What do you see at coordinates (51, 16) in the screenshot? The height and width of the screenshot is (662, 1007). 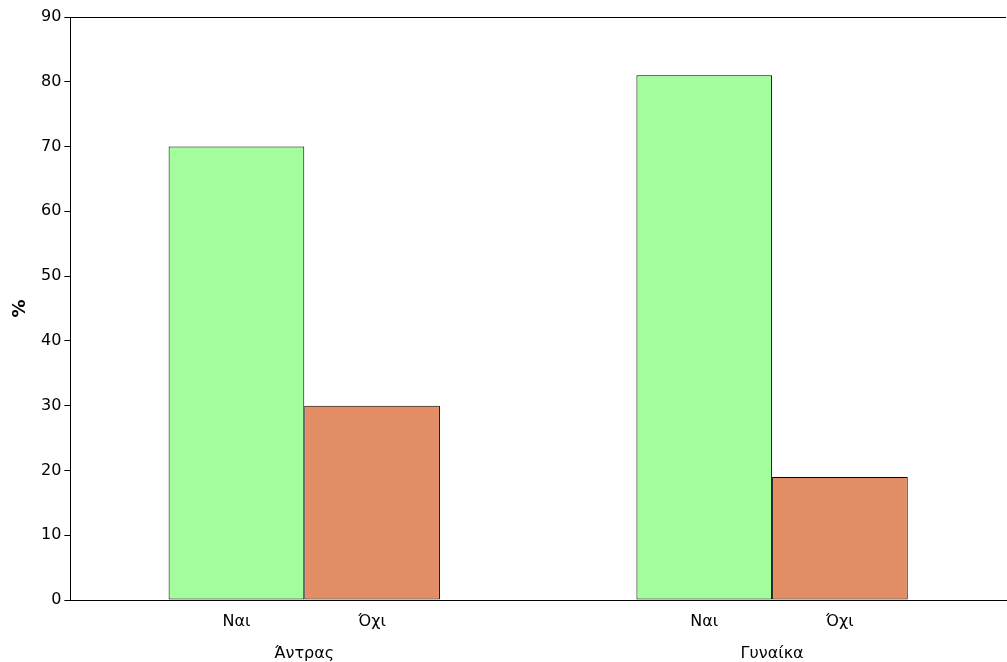 I see `y-tick-label: 90` at bounding box center [51, 16].